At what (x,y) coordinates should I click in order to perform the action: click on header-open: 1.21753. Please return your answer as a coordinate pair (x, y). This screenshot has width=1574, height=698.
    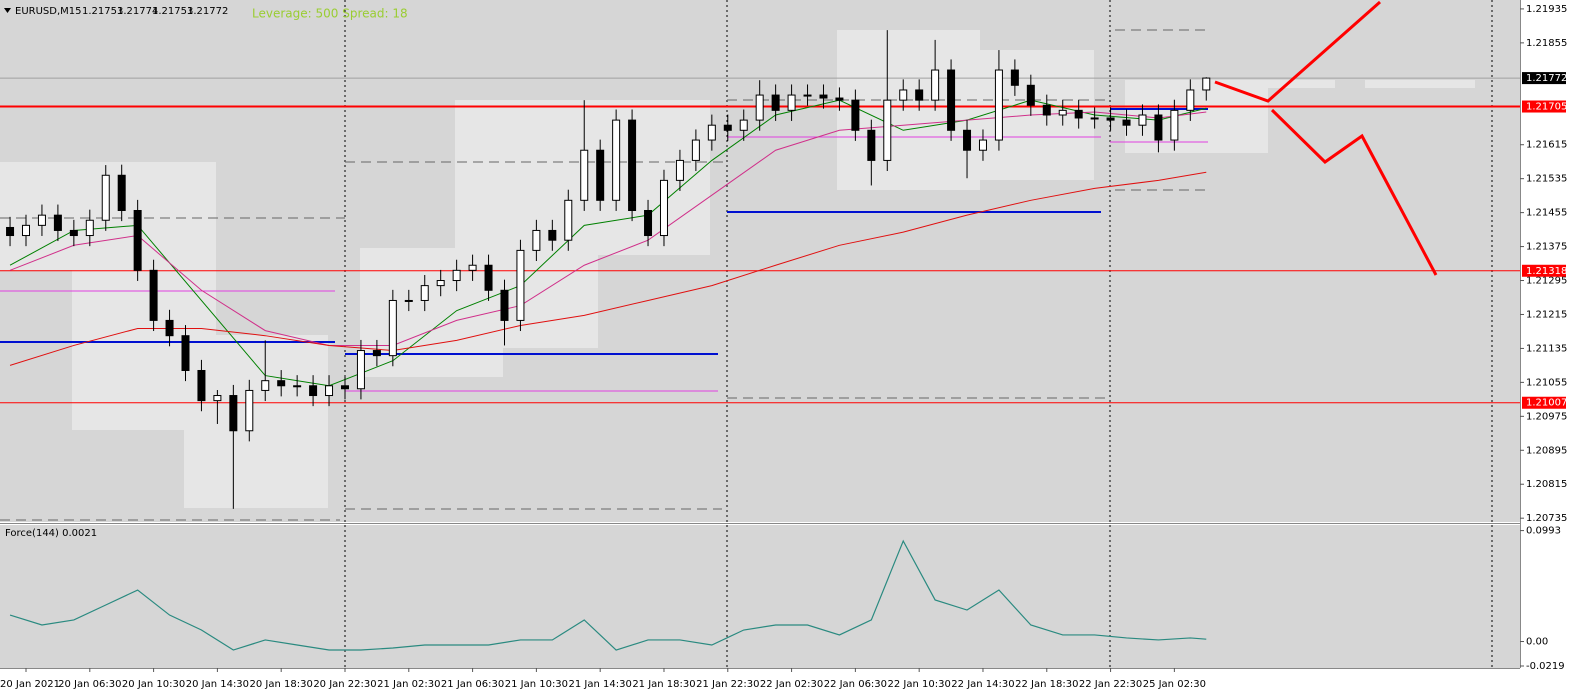
    Looking at the image, I should click on (102, 11).